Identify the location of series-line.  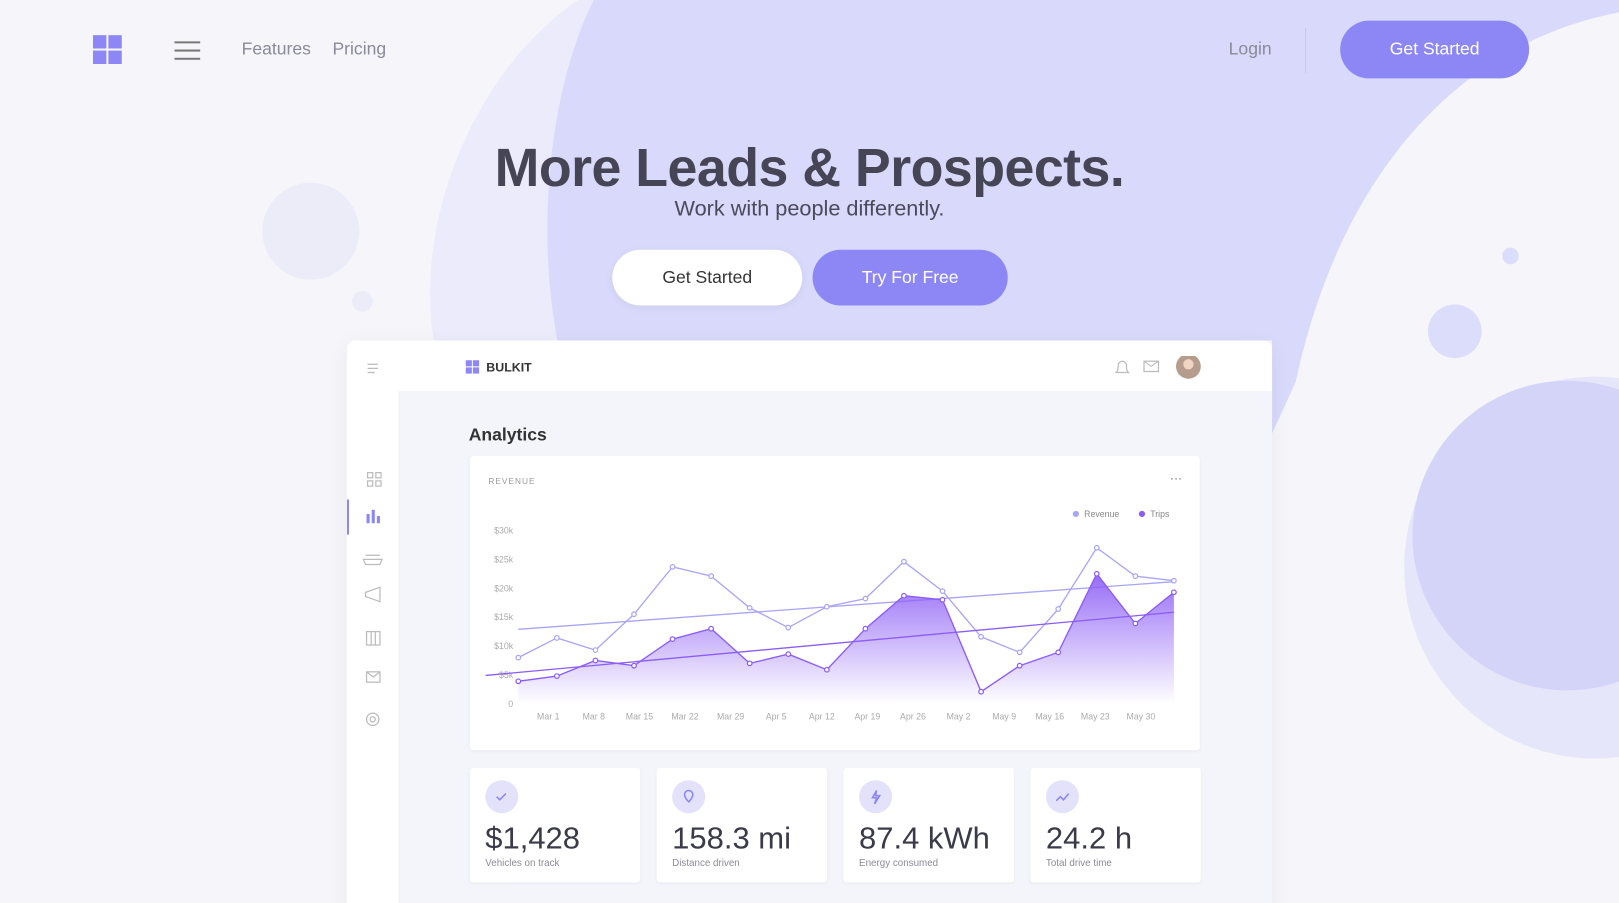
(846, 602).